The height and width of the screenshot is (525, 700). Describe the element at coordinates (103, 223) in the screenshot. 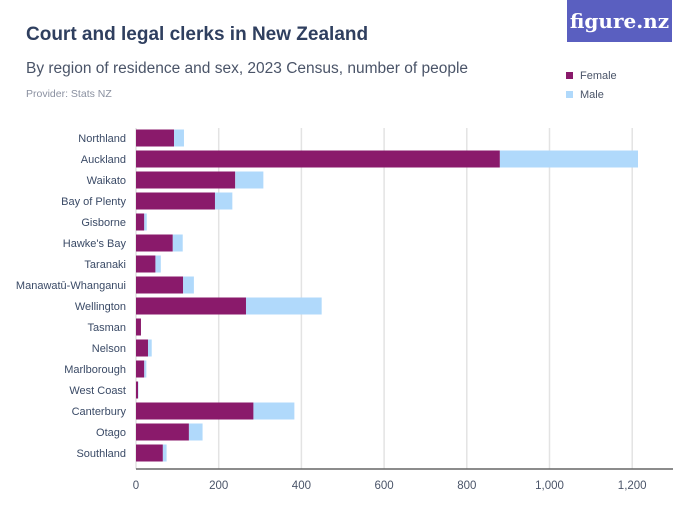

I see `category-label: Gisborne` at that location.